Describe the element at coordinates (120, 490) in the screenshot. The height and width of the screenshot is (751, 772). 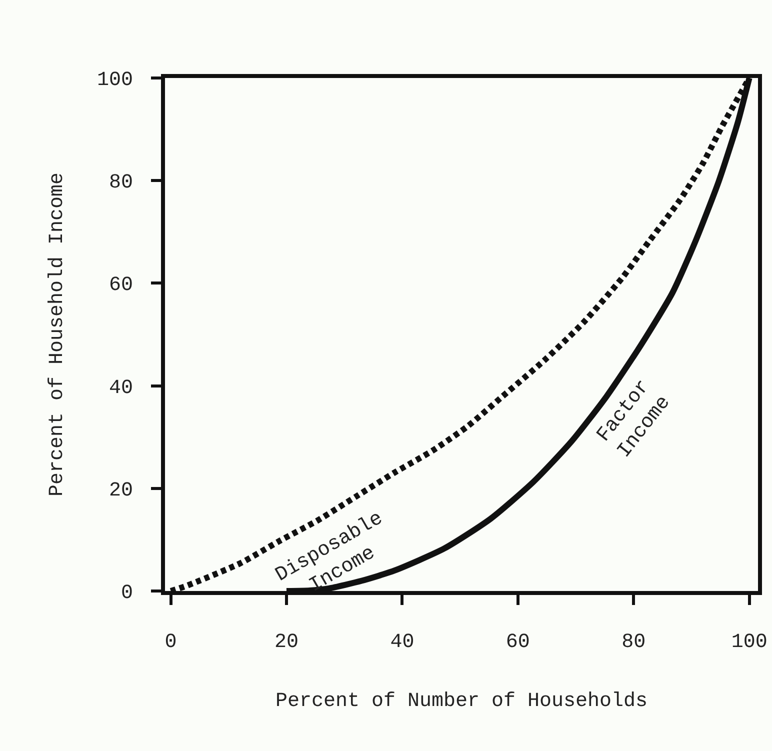
I see `y-tick-label: 20` at that location.